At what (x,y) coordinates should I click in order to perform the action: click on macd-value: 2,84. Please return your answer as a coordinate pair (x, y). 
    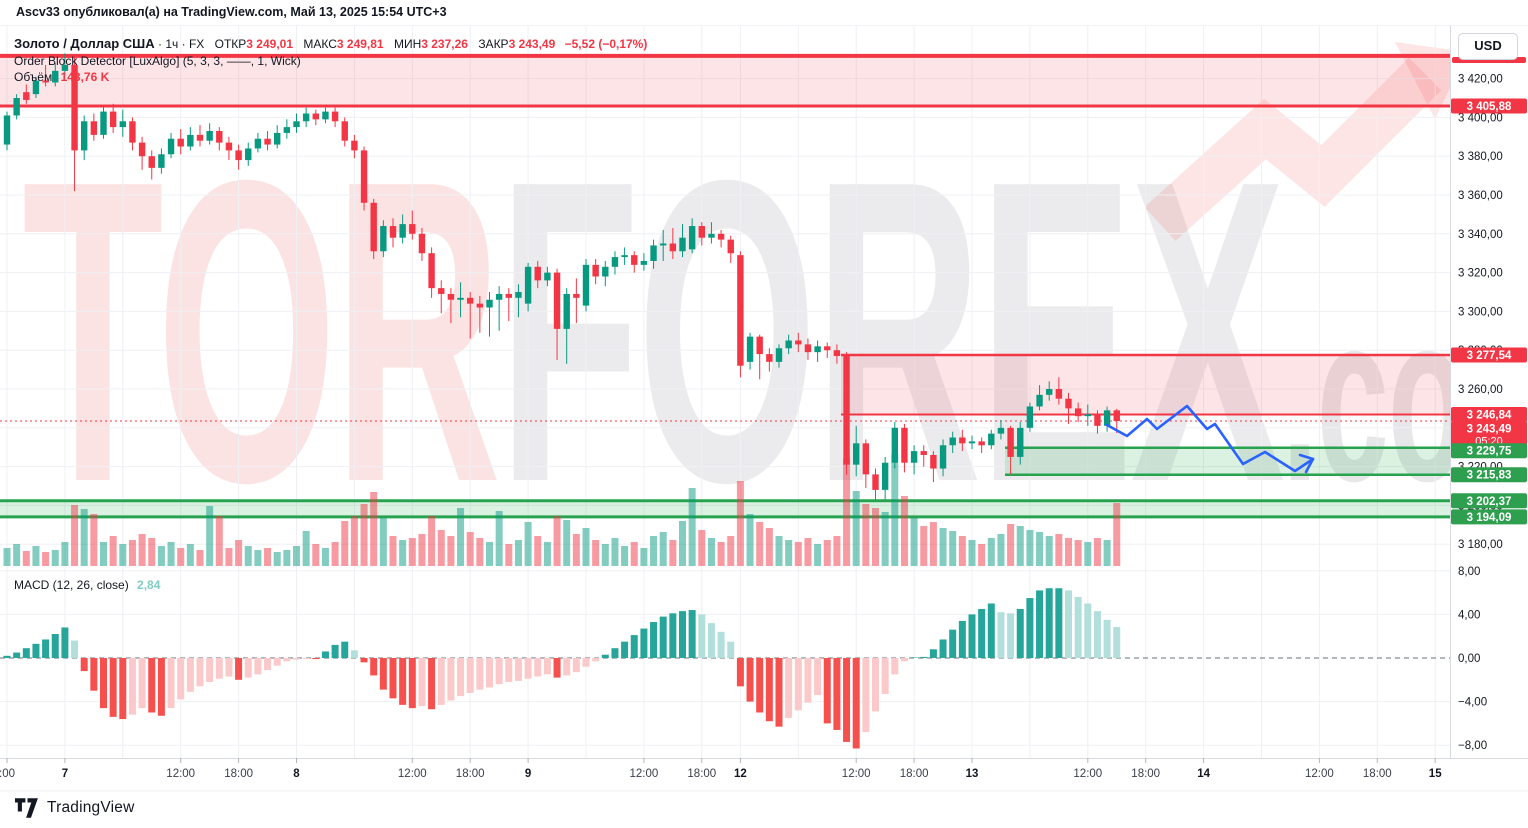
    Looking at the image, I should click on (149, 585).